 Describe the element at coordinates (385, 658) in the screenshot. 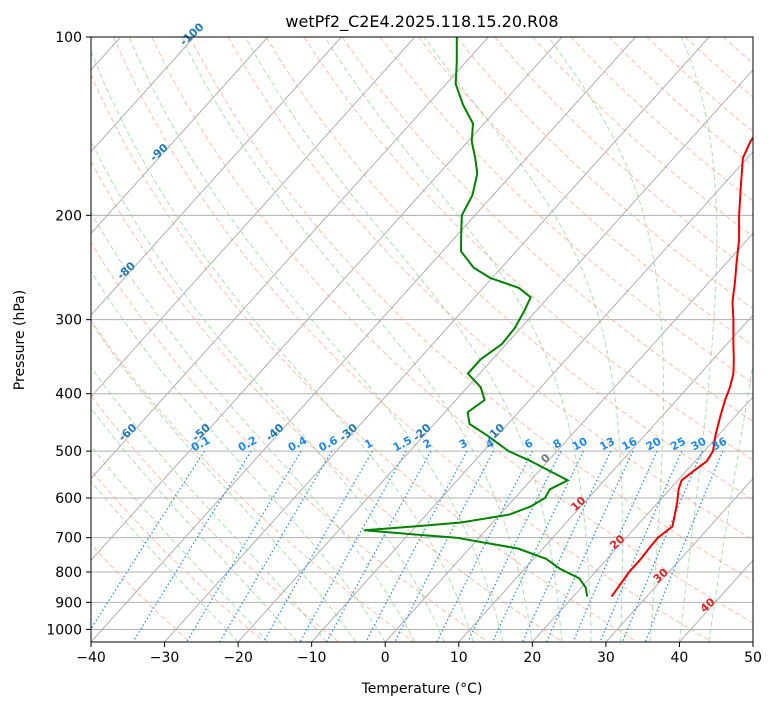

I see `x-tick-label: 0` at that location.